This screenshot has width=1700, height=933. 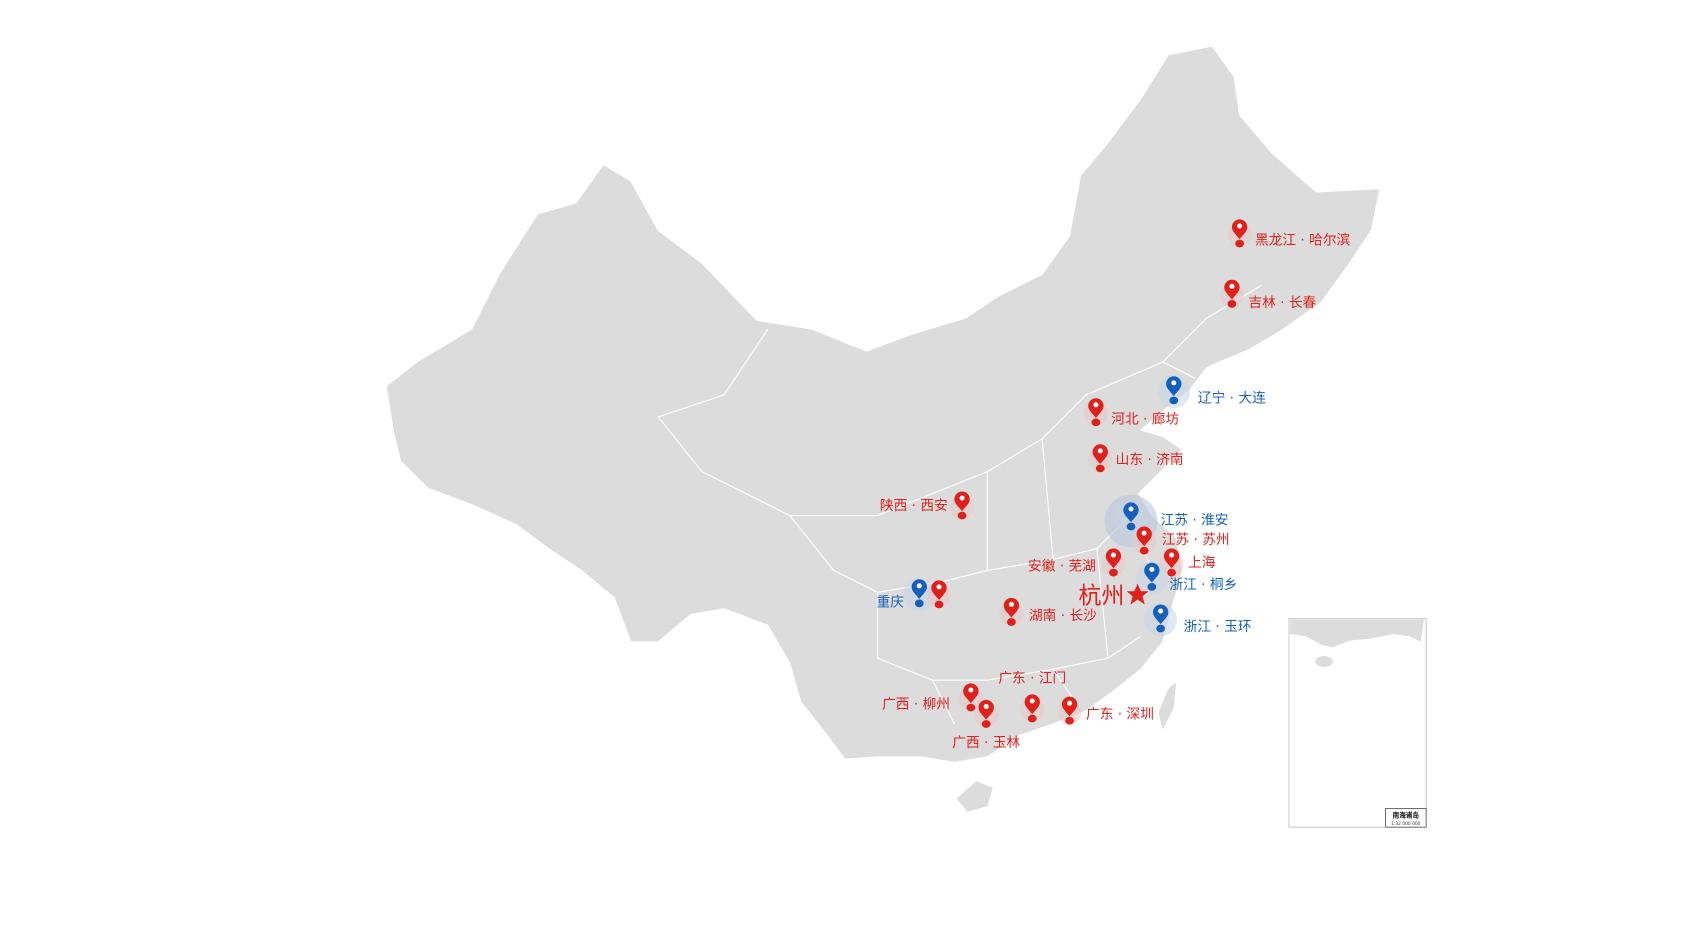 I want to click on location-marker: 江苏 · 淮安, so click(x=1171, y=518).